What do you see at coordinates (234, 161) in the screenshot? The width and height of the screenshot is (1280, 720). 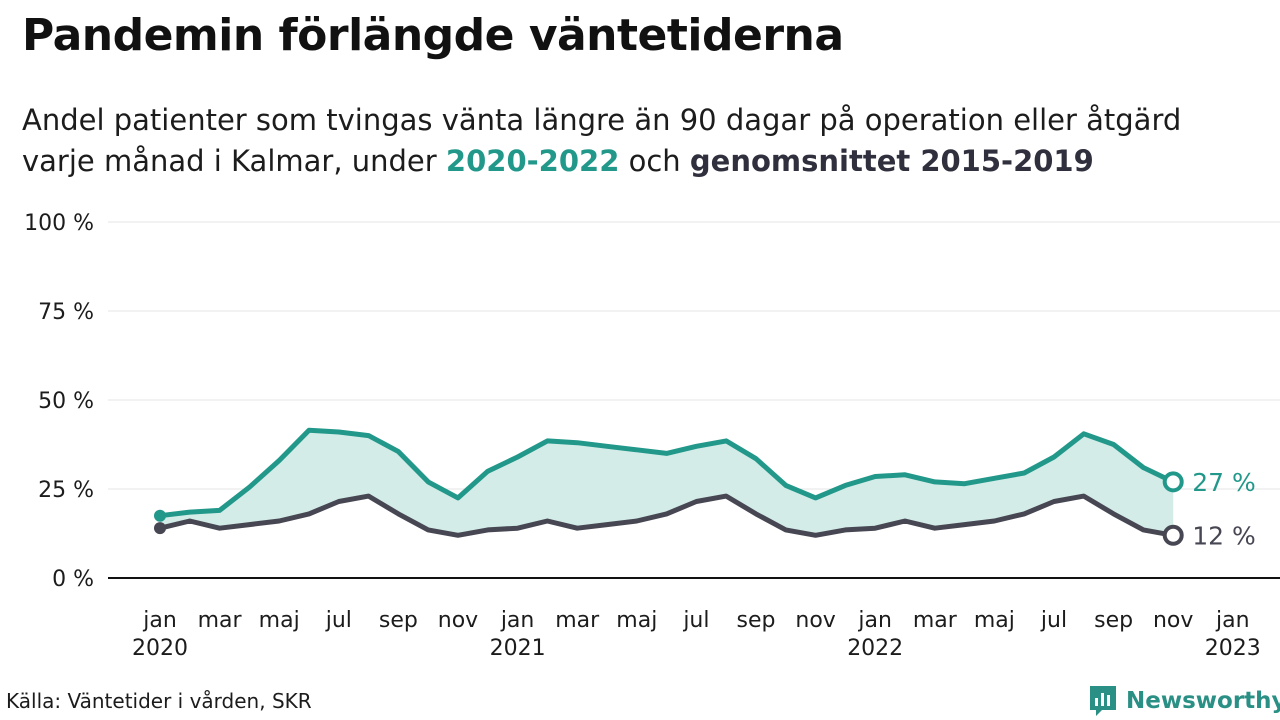 I see `subtitle-text: varje månad i Kalmar, under` at bounding box center [234, 161].